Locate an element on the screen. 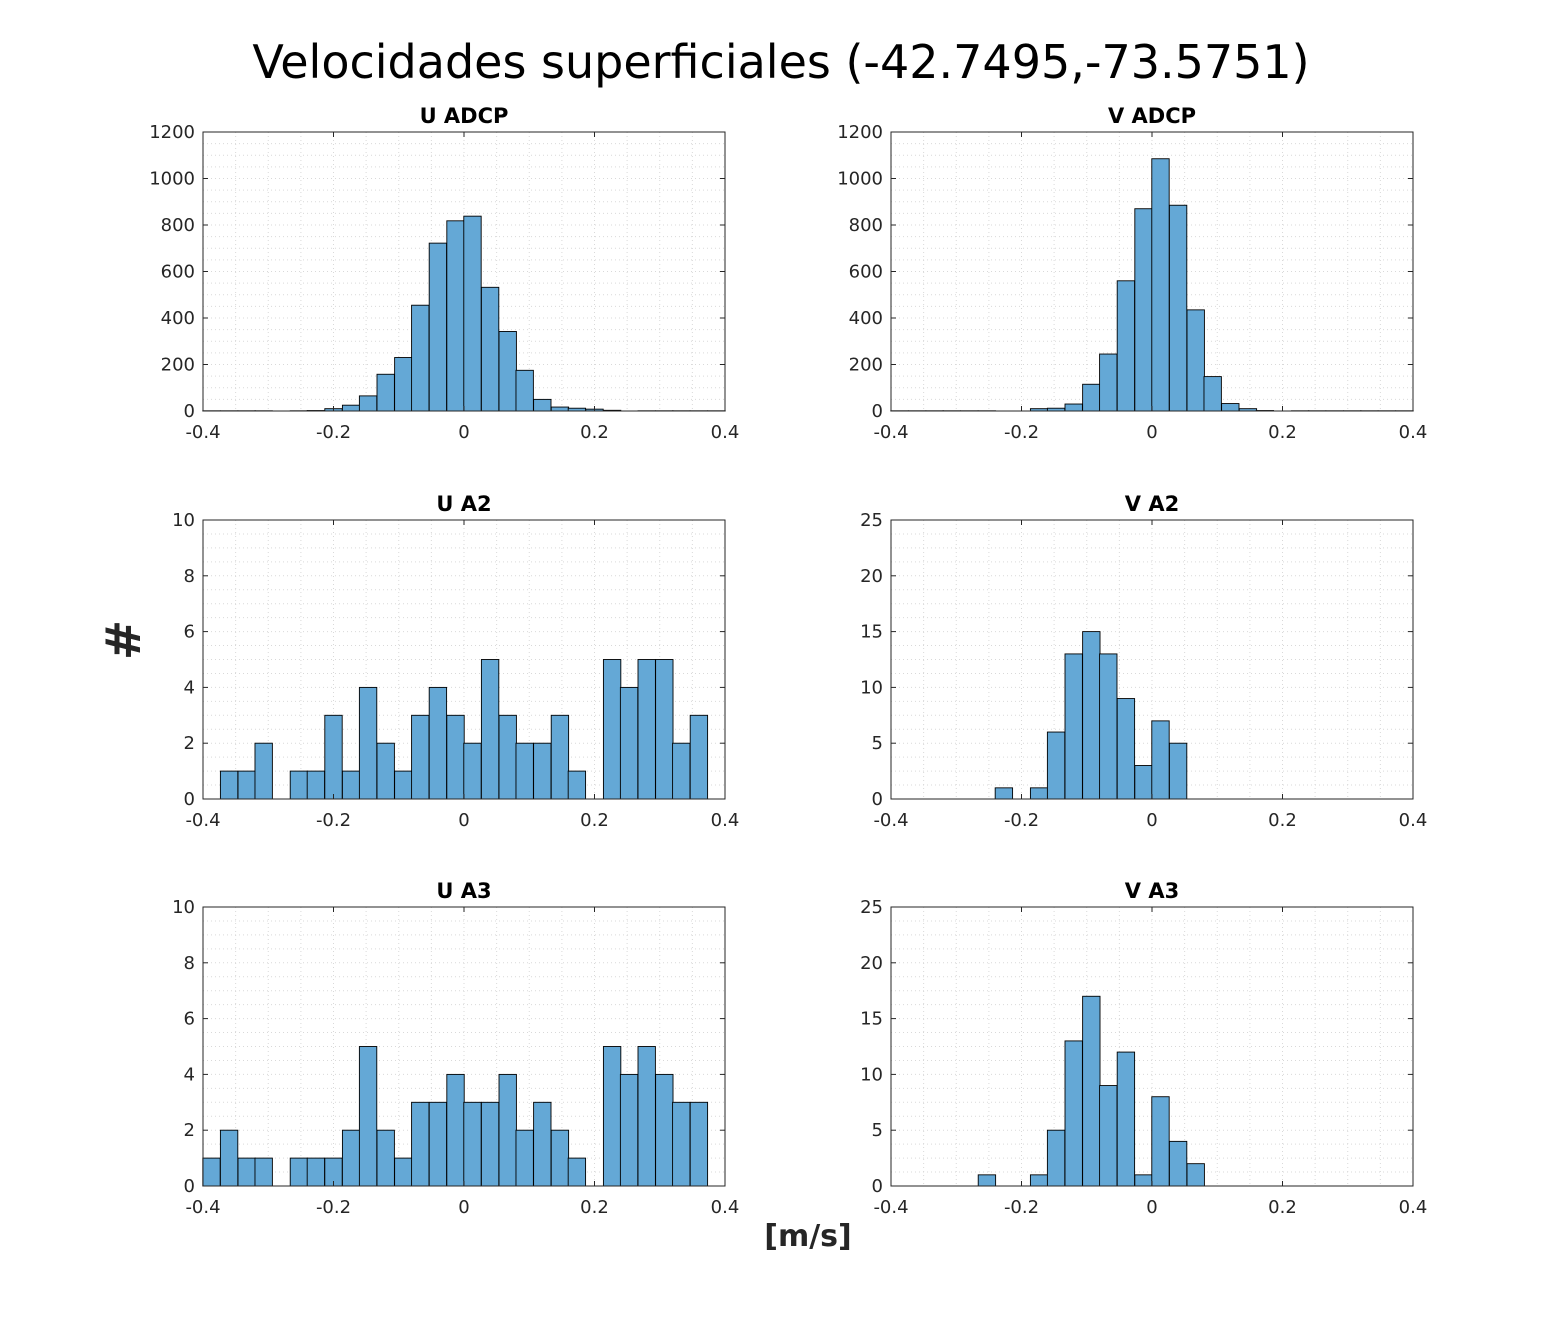 The image size is (1563, 1328). histogram-panel: -0.4 -0.2 0 0.2 0.4 0 5 10 15 20 25 V A3 is located at coordinates (1143, 1048).